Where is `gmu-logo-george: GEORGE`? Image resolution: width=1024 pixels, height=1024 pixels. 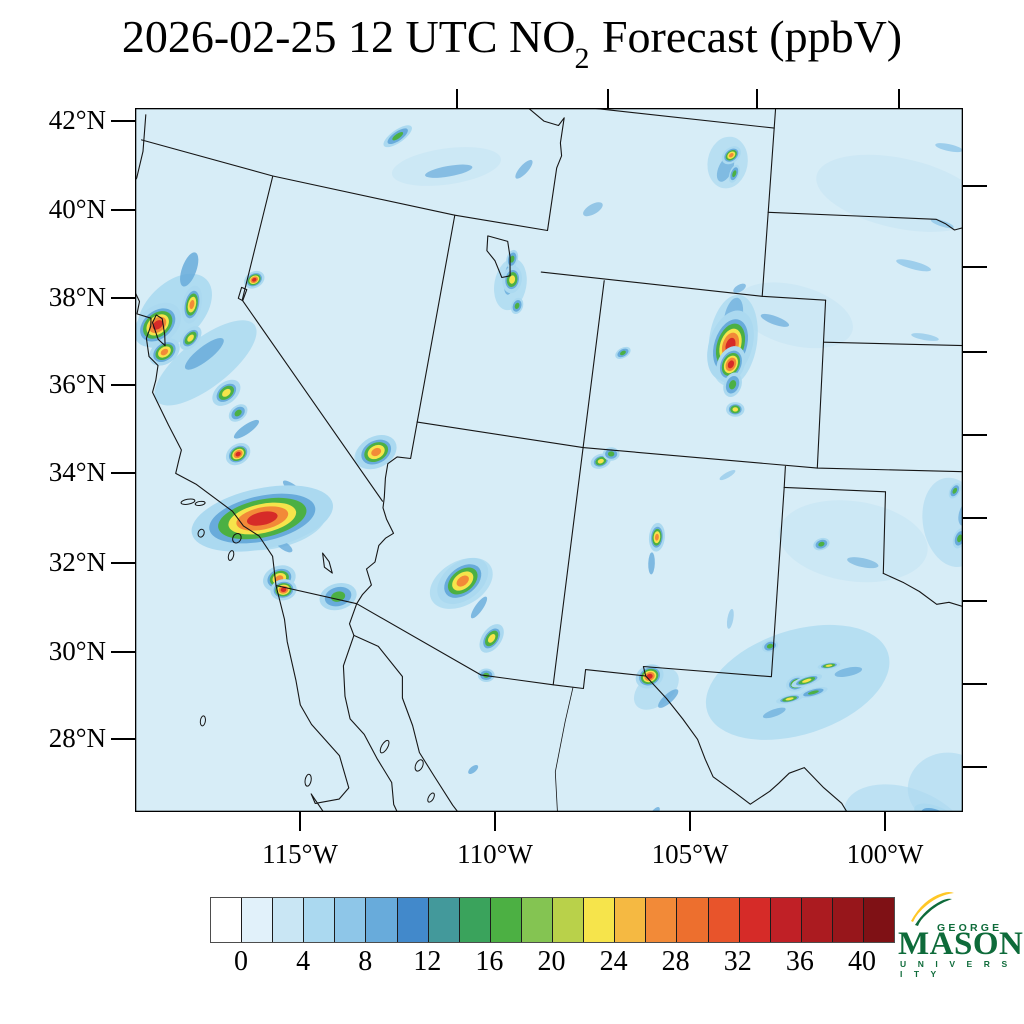 gmu-logo-george: GEORGE is located at coordinates (970, 928).